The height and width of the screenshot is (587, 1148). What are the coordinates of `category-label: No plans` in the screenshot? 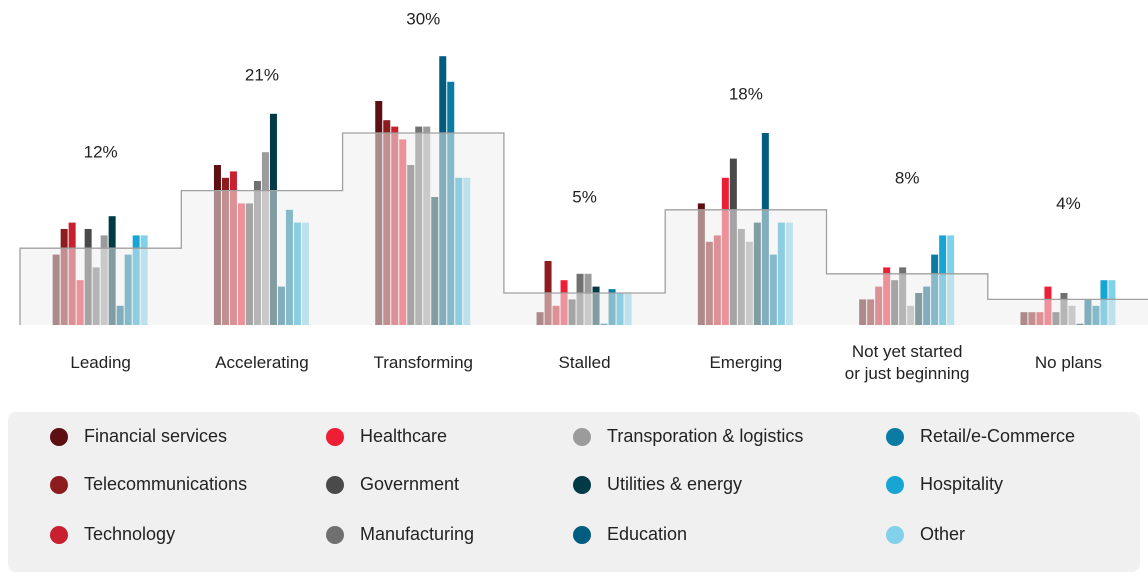 It's located at (1068, 362).